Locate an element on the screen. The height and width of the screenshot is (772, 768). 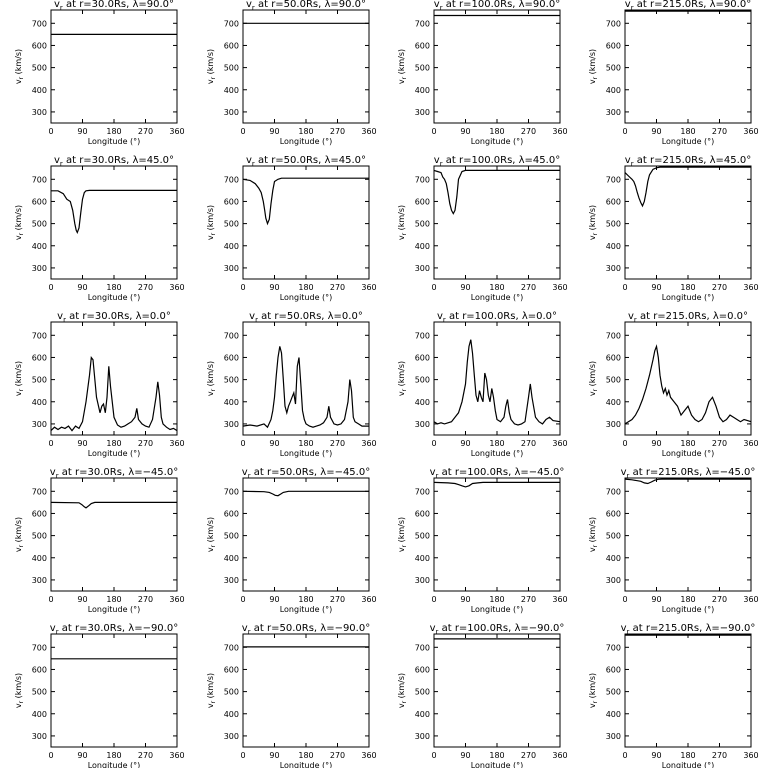
panel-title: vr at r=50.0Rs, λ=−45.0° is located at coordinates (306, 473).